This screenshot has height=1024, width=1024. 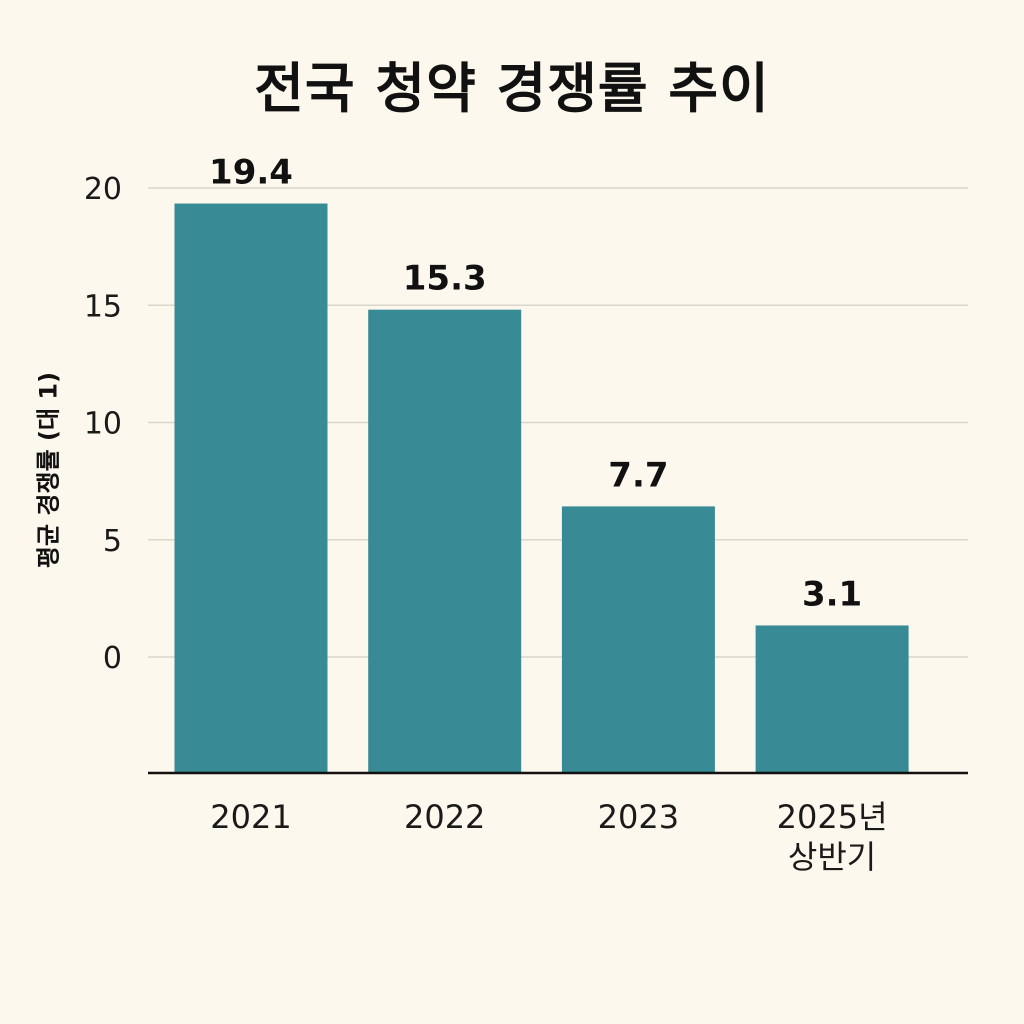 I want to click on data-label: 3.1, so click(x=832, y=594).